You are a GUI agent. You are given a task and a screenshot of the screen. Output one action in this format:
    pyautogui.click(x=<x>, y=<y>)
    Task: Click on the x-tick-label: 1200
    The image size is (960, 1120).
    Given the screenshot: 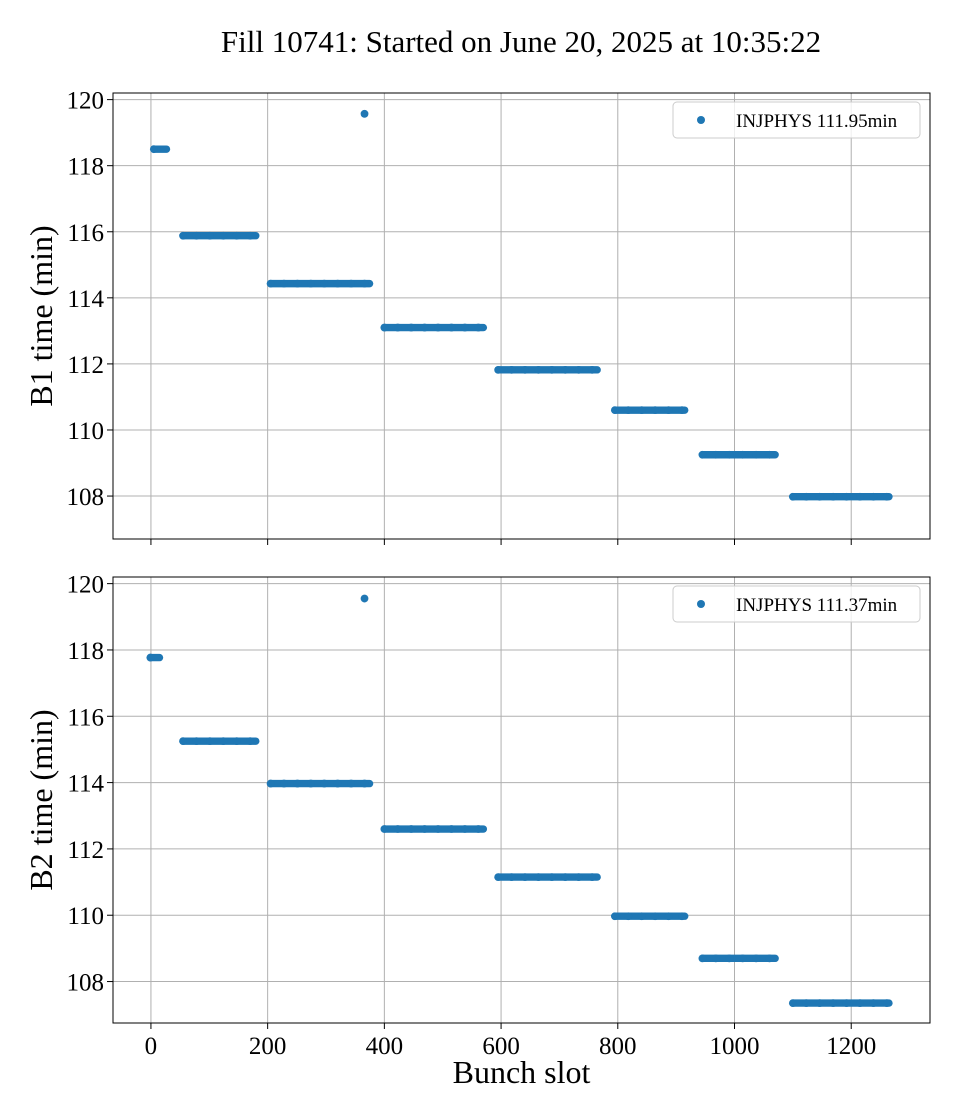 What is the action you would take?
    pyautogui.click(x=851, y=1046)
    